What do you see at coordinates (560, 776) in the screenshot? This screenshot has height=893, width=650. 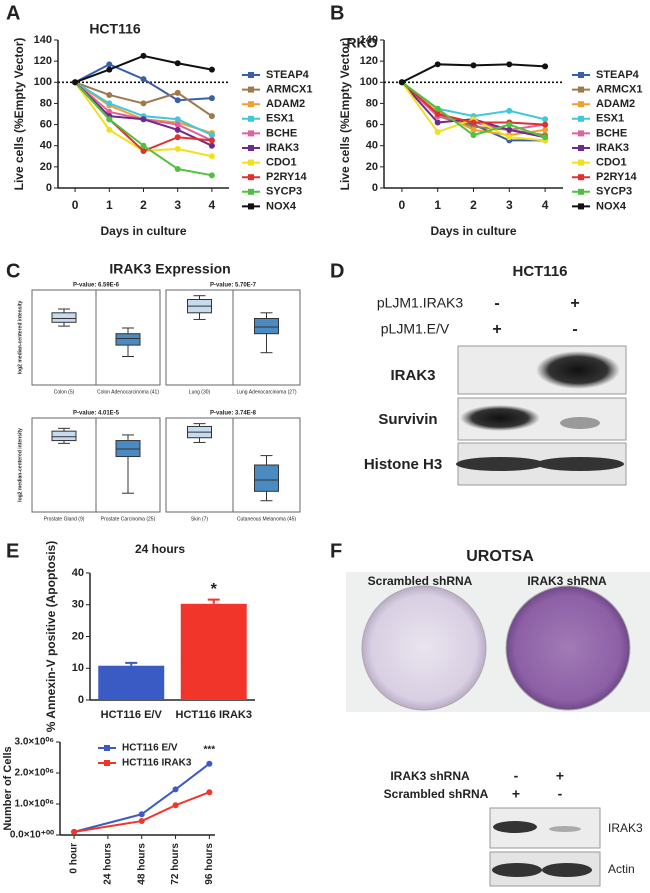 I see `lane-sign: +` at bounding box center [560, 776].